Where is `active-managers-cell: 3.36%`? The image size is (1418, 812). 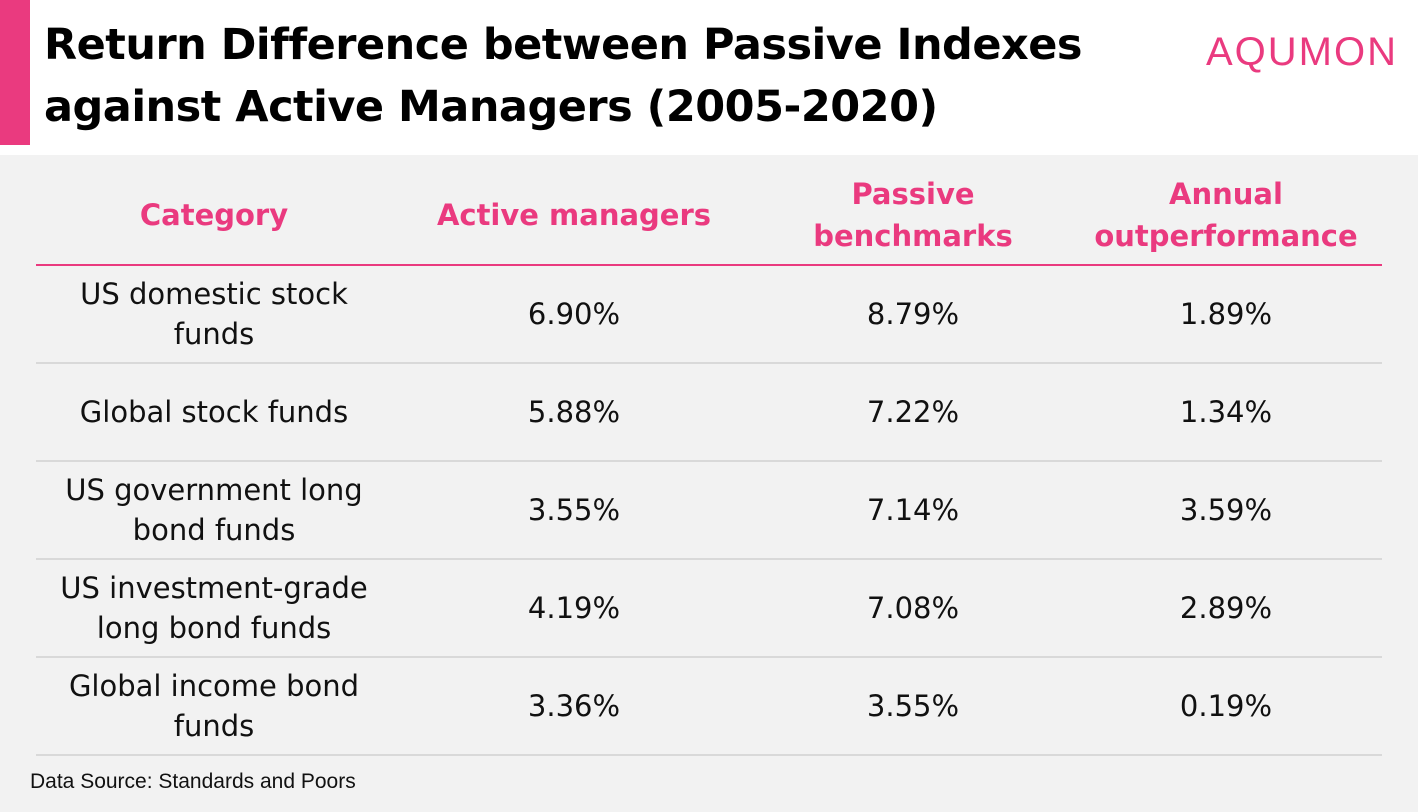 active-managers-cell: 3.36% is located at coordinates (574, 706).